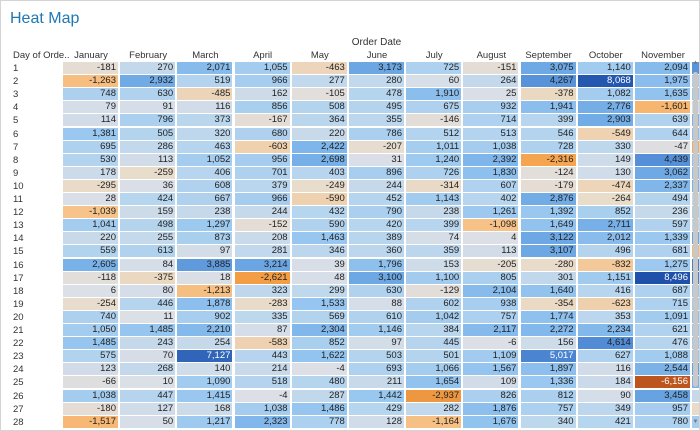 The image size is (700, 431). Describe the element at coordinates (491, 185) in the screenshot. I see `heatmap-cell: 607` at that location.